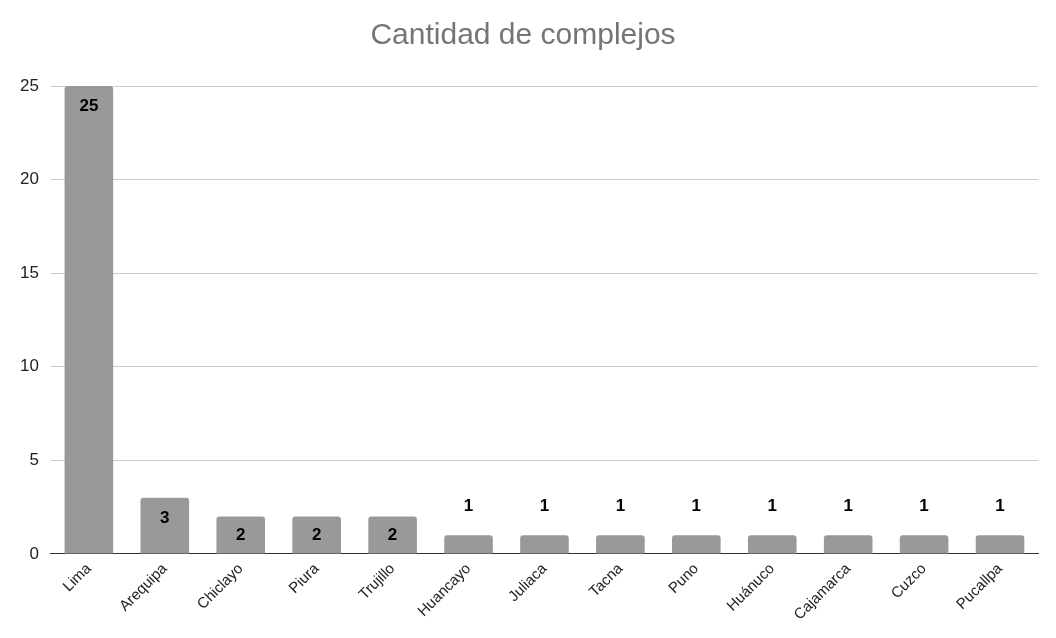  What do you see at coordinates (34, 553) in the screenshot?
I see `y-tick-label: 0` at bounding box center [34, 553].